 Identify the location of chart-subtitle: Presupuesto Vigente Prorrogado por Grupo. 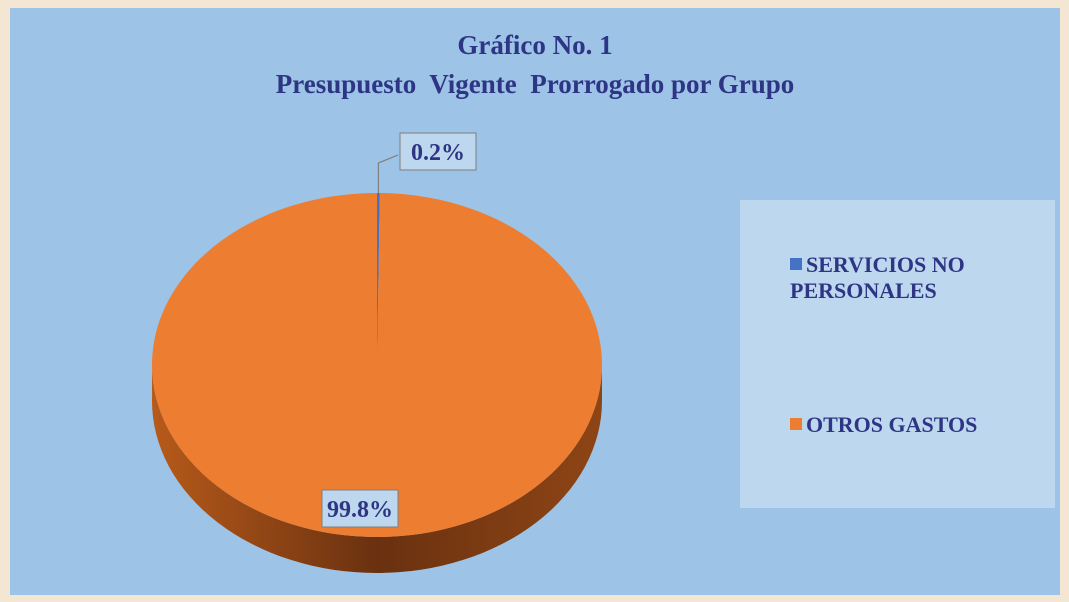
(535, 84).